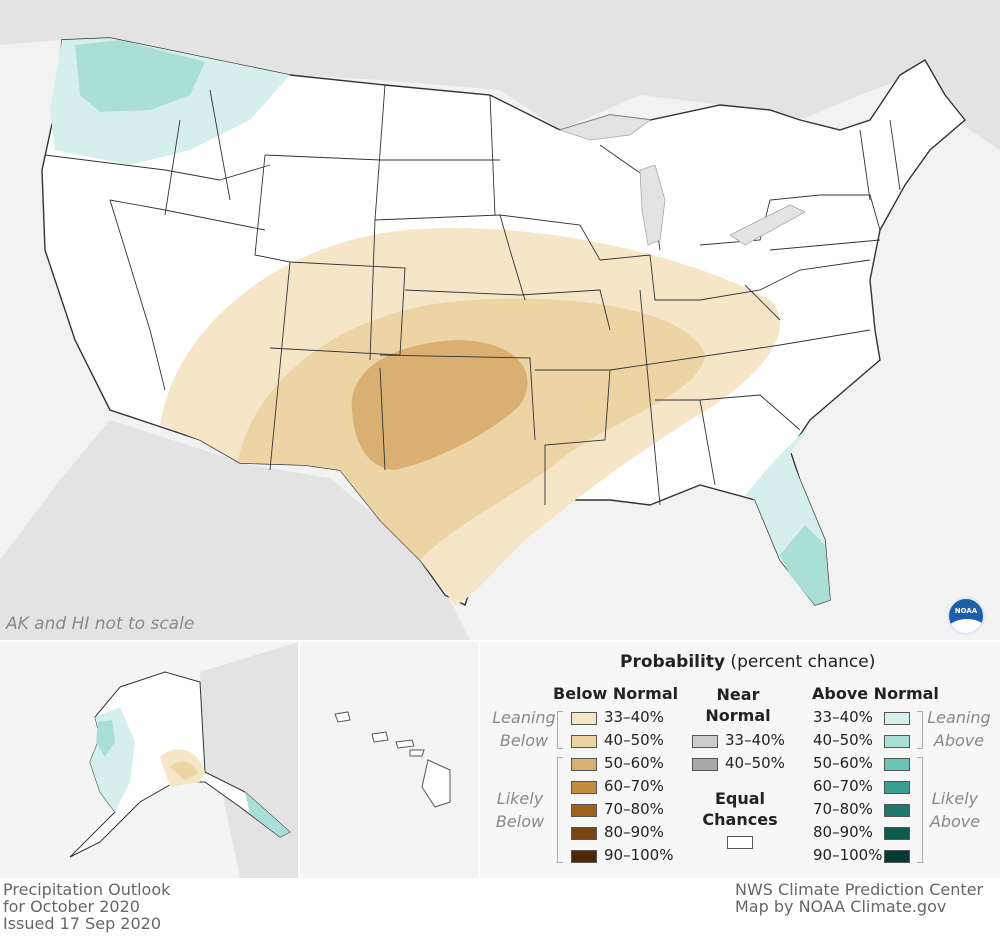 The image size is (1000, 938). Describe the element at coordinates (524, 717) in the screenshot. I see `leaning-below-line1: Leaning` at that location.